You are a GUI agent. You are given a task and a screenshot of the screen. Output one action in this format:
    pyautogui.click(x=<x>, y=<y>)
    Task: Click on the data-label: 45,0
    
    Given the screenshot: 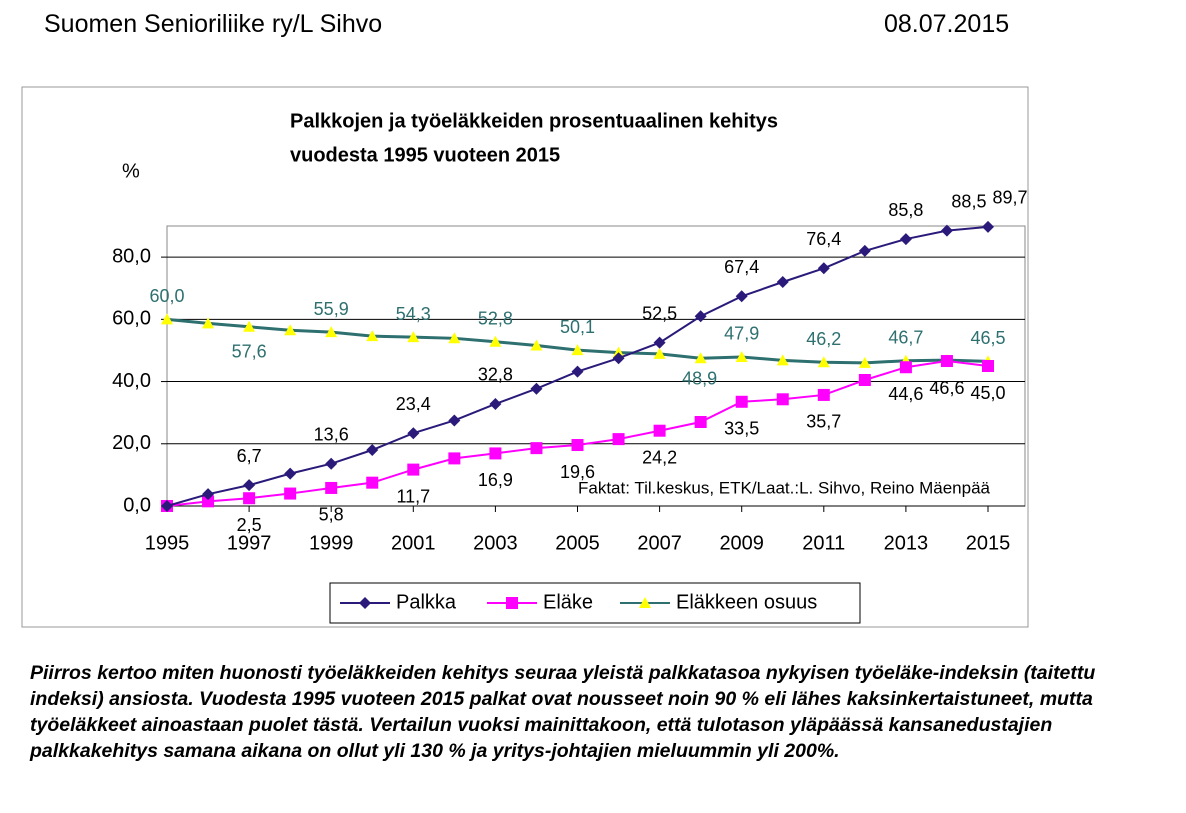 What is the action you would take?
    pyautogui.click(x=987, y=393)
    